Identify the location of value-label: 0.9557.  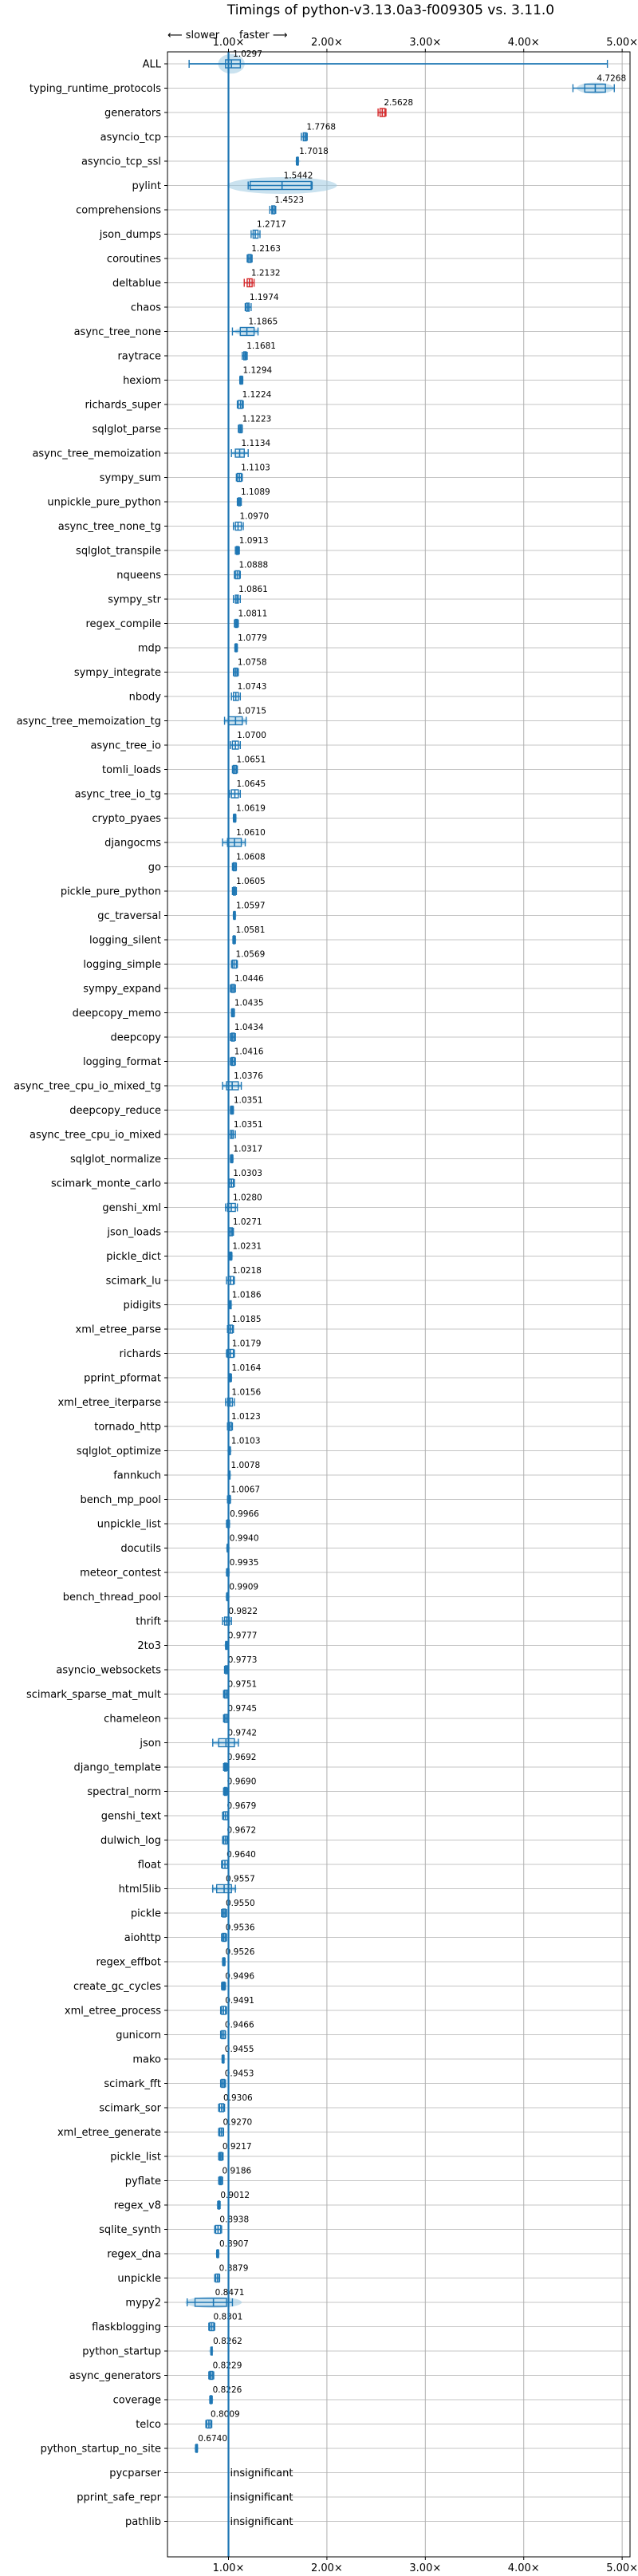
(241, 1879).